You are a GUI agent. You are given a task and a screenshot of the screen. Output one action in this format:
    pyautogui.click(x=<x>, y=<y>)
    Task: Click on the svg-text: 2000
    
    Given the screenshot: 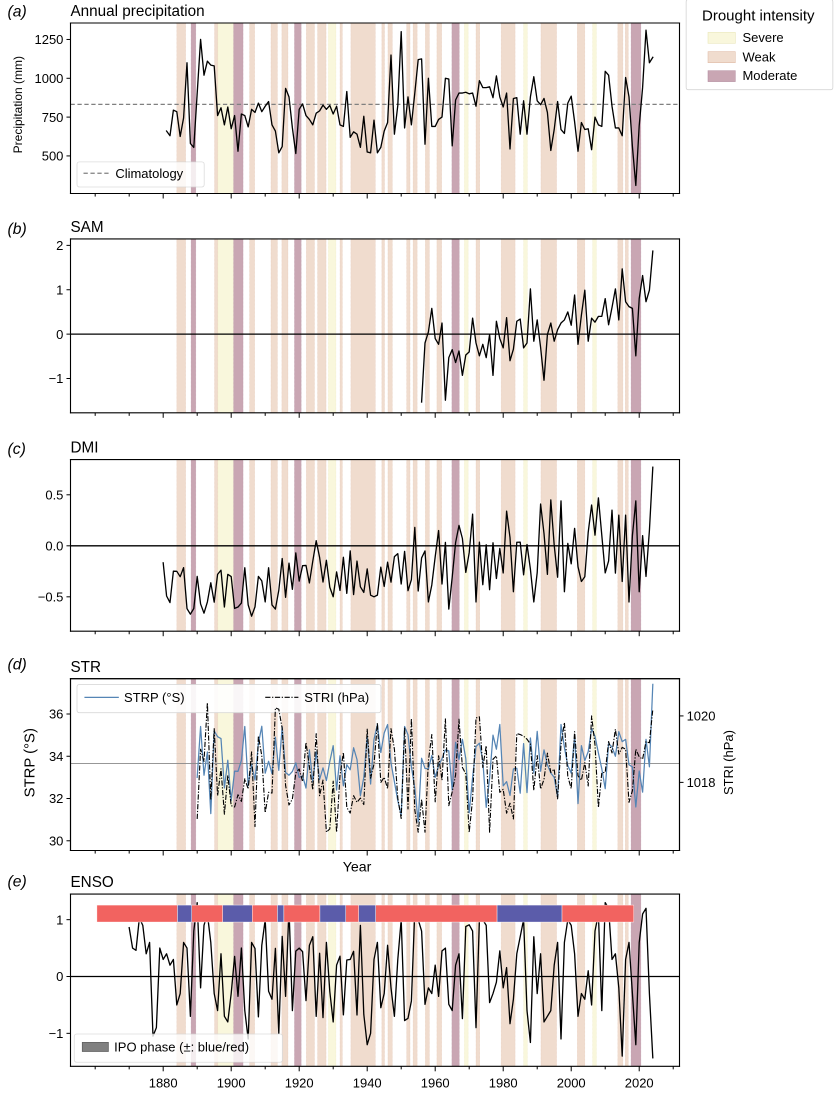 What is the action you would take?
    pyautogui.click(x=571, y=1082)
    